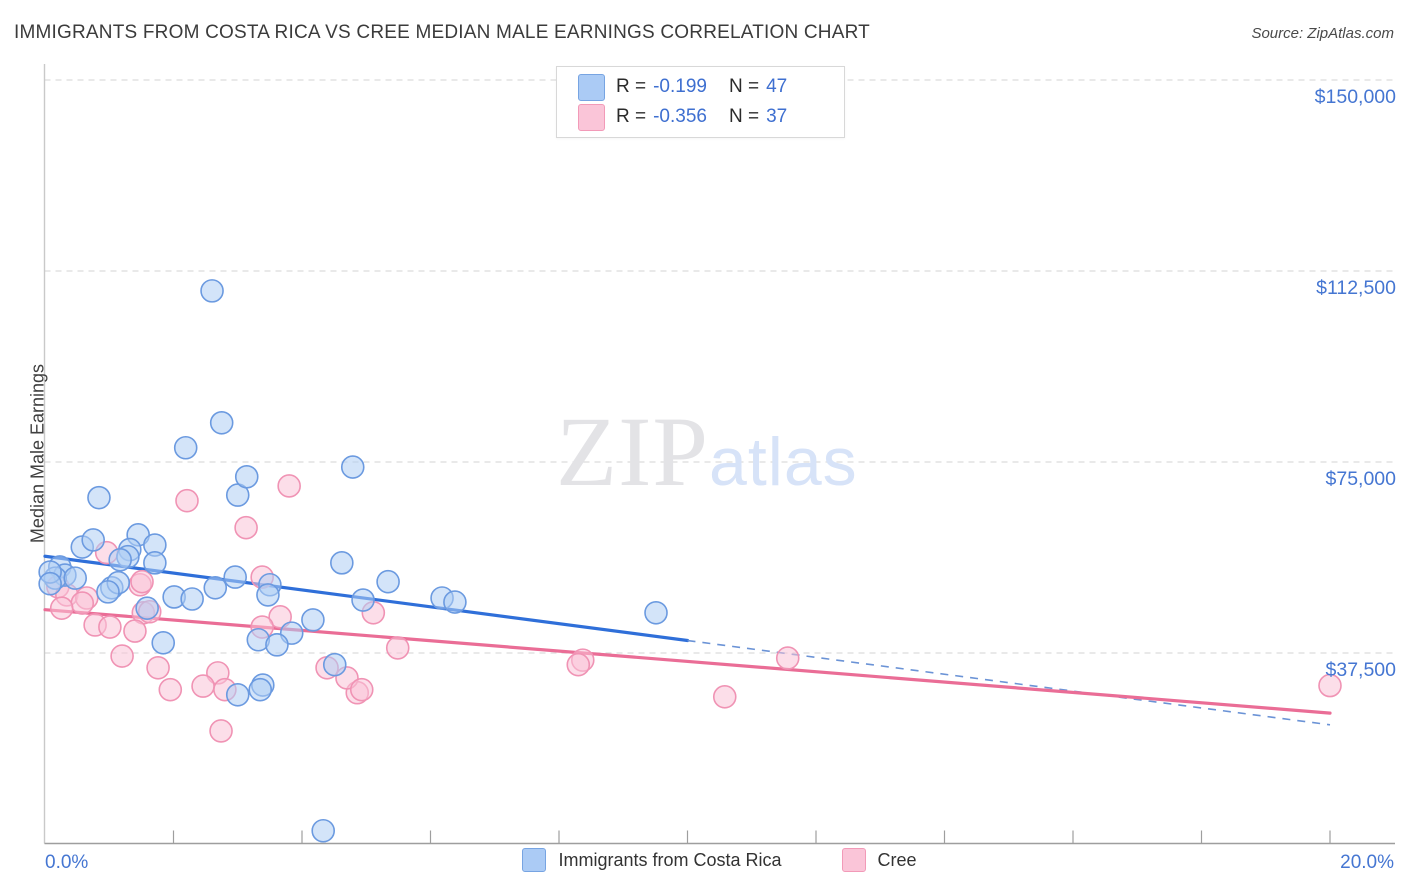 The image size is (1406, 892). I want to click on costa-rica-legend-swatch-icon, so click(534, 860).